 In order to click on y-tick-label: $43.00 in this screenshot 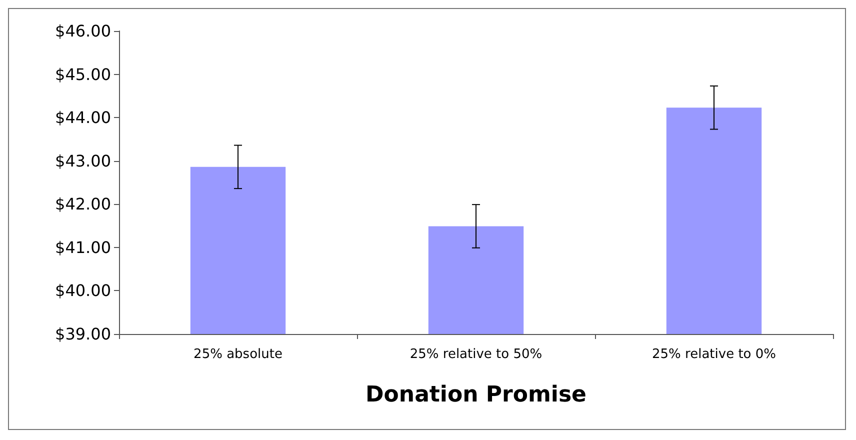, I will do `click(83, 160)`.